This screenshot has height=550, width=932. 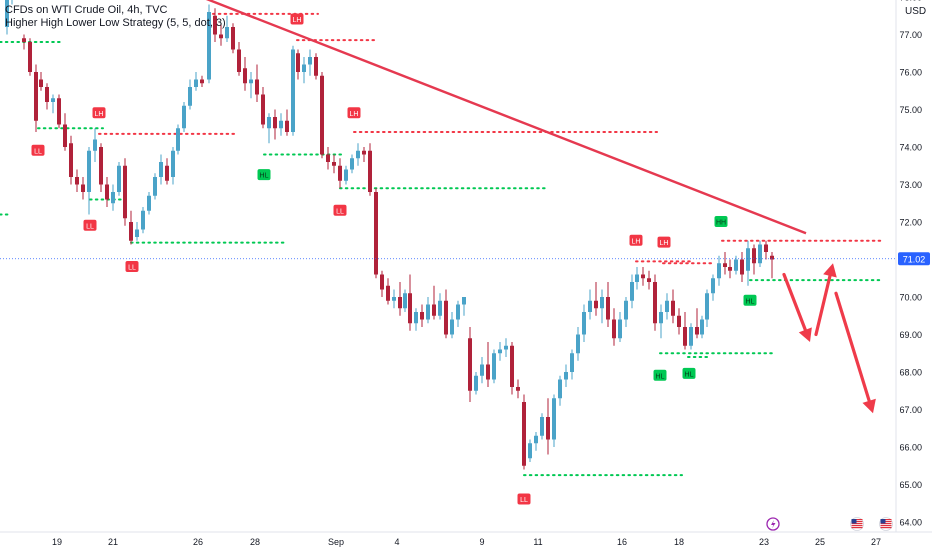 I want to click on time-tick-label: 4, so click(x=396, y=542).